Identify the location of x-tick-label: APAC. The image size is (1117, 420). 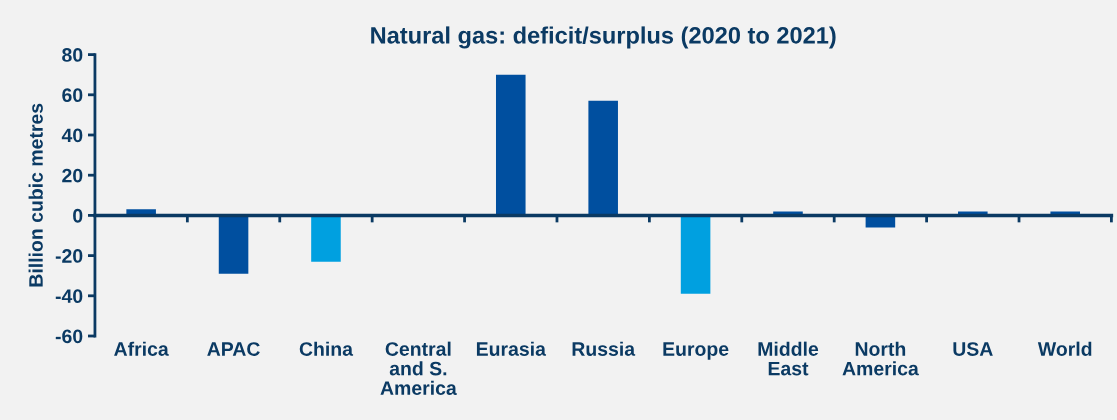
(233, 349).